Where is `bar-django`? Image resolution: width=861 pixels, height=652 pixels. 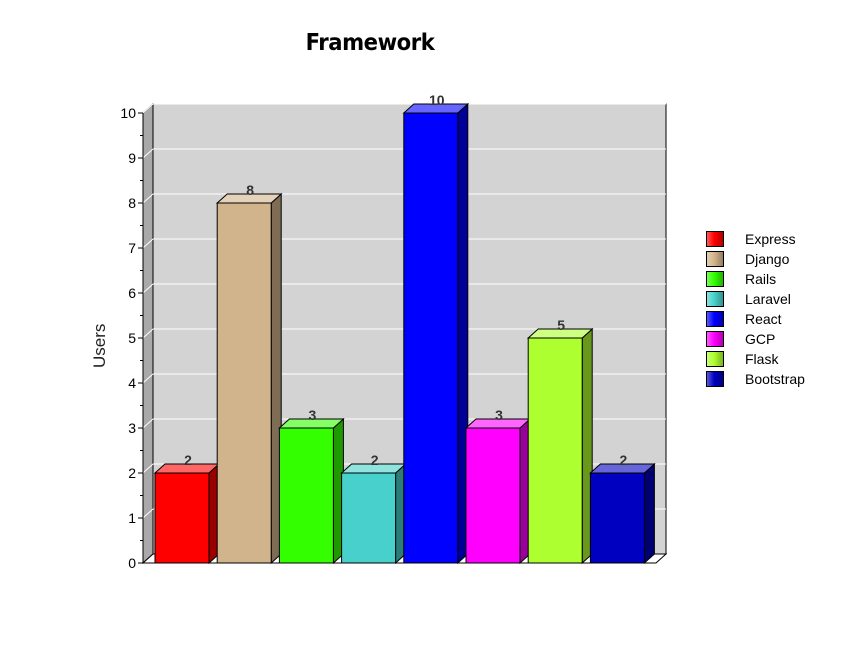
bar-django is located at coordinates (249, 378).